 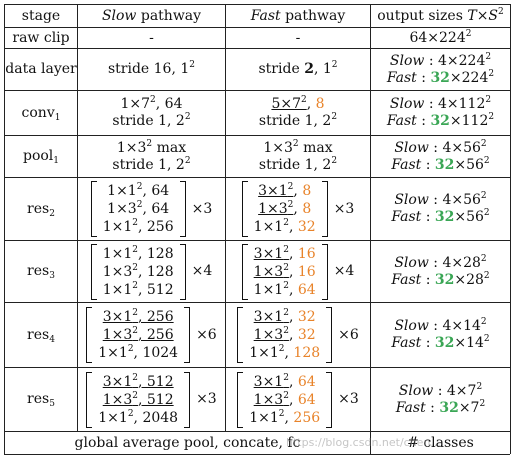 What do you see at coordinates (4, 229) in the screenshot?
I see `vrule-left` at bounding box center [4, 229].